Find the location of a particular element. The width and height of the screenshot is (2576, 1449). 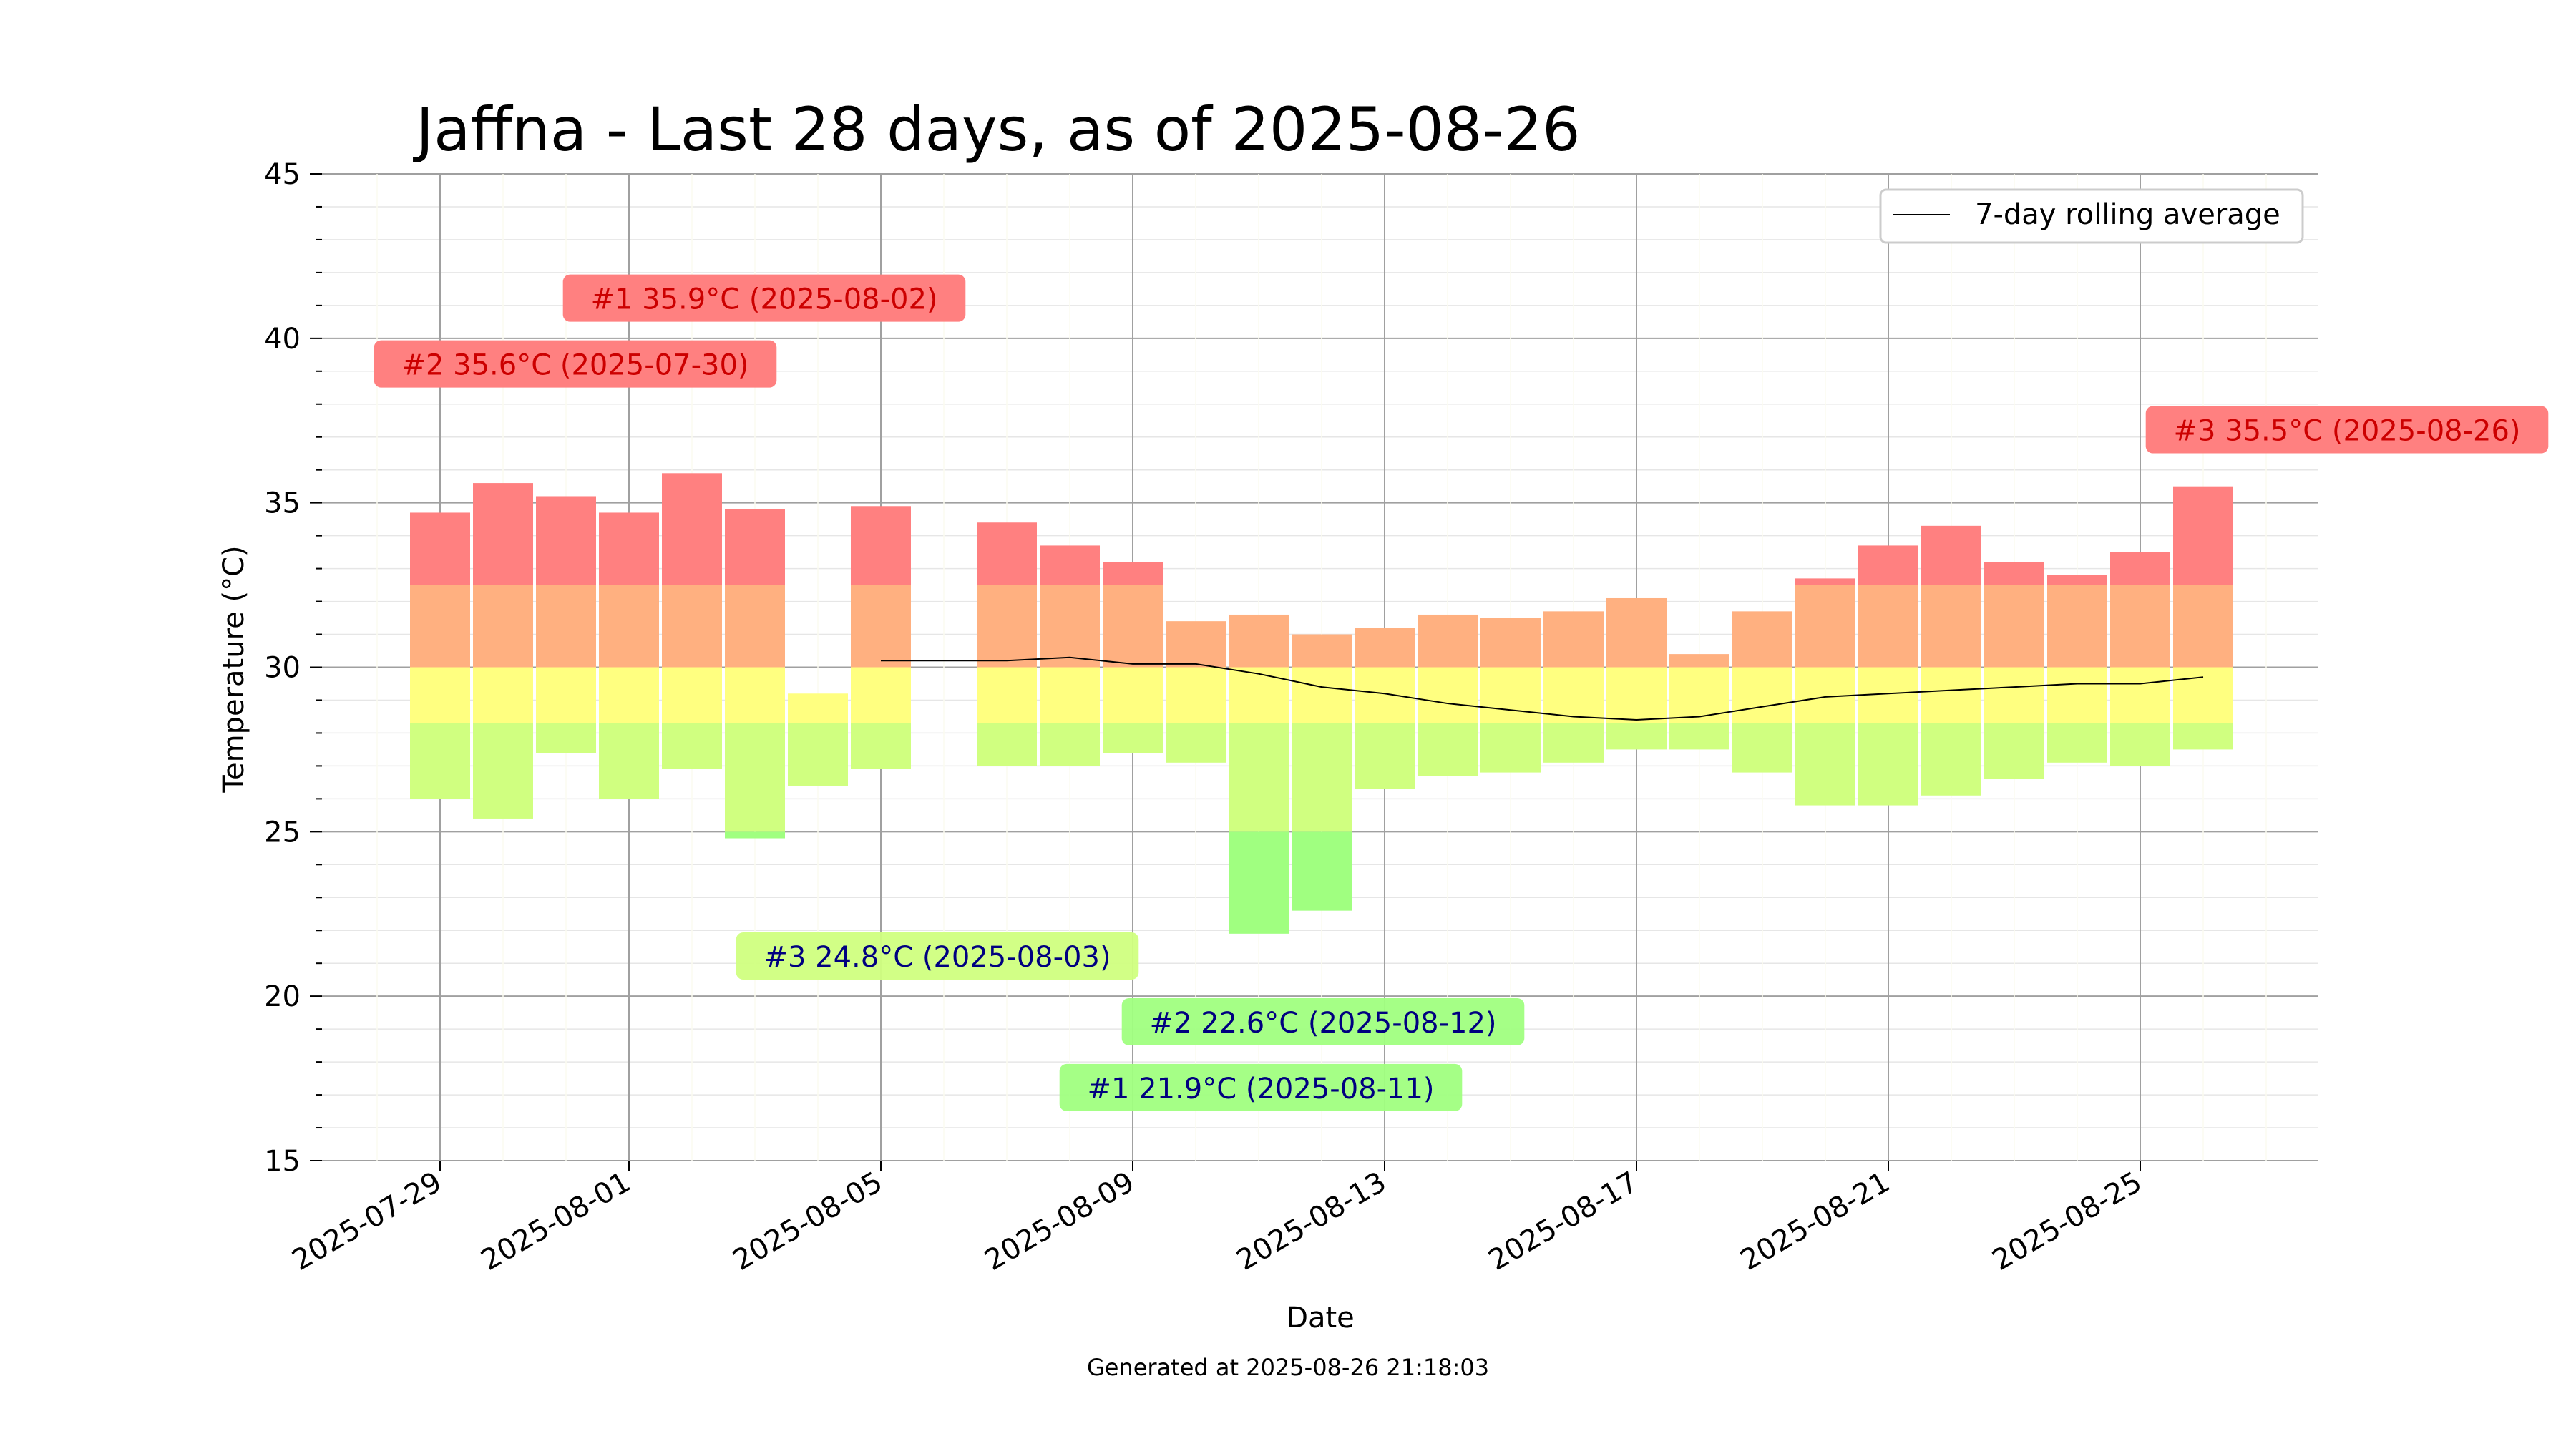

x-tick-label: 2025-08-05 is located at coordinates (808, 1221).